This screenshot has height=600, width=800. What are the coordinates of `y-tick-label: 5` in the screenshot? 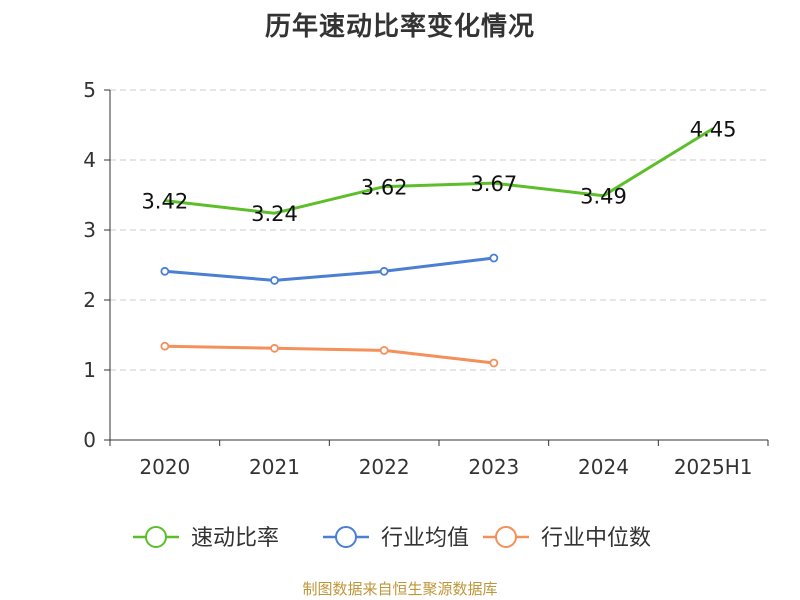 It's located at (89, 90).